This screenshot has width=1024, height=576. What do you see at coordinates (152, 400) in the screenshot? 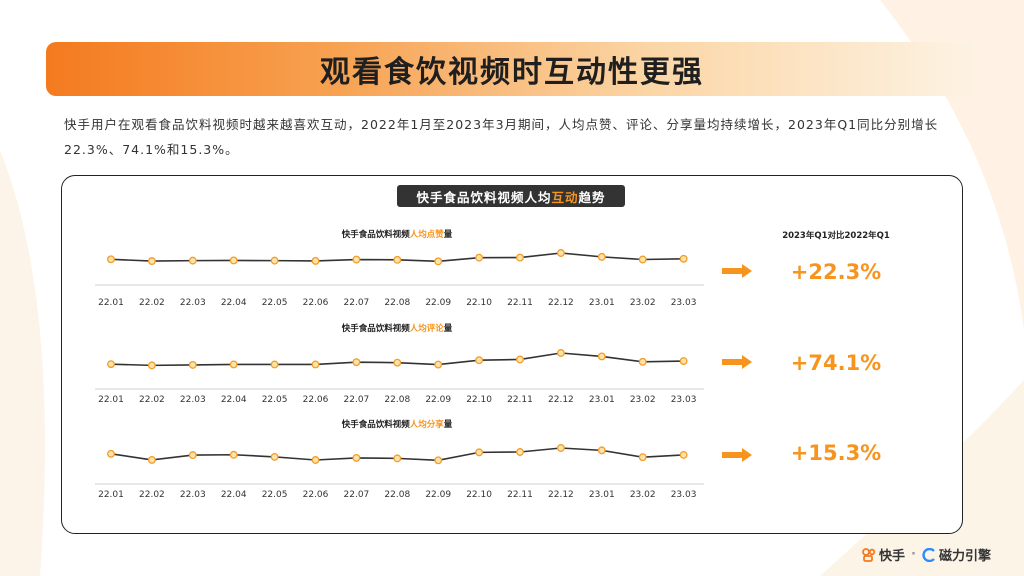
I see `x-tick-label: 22.02` at bounding box center [152, 400].